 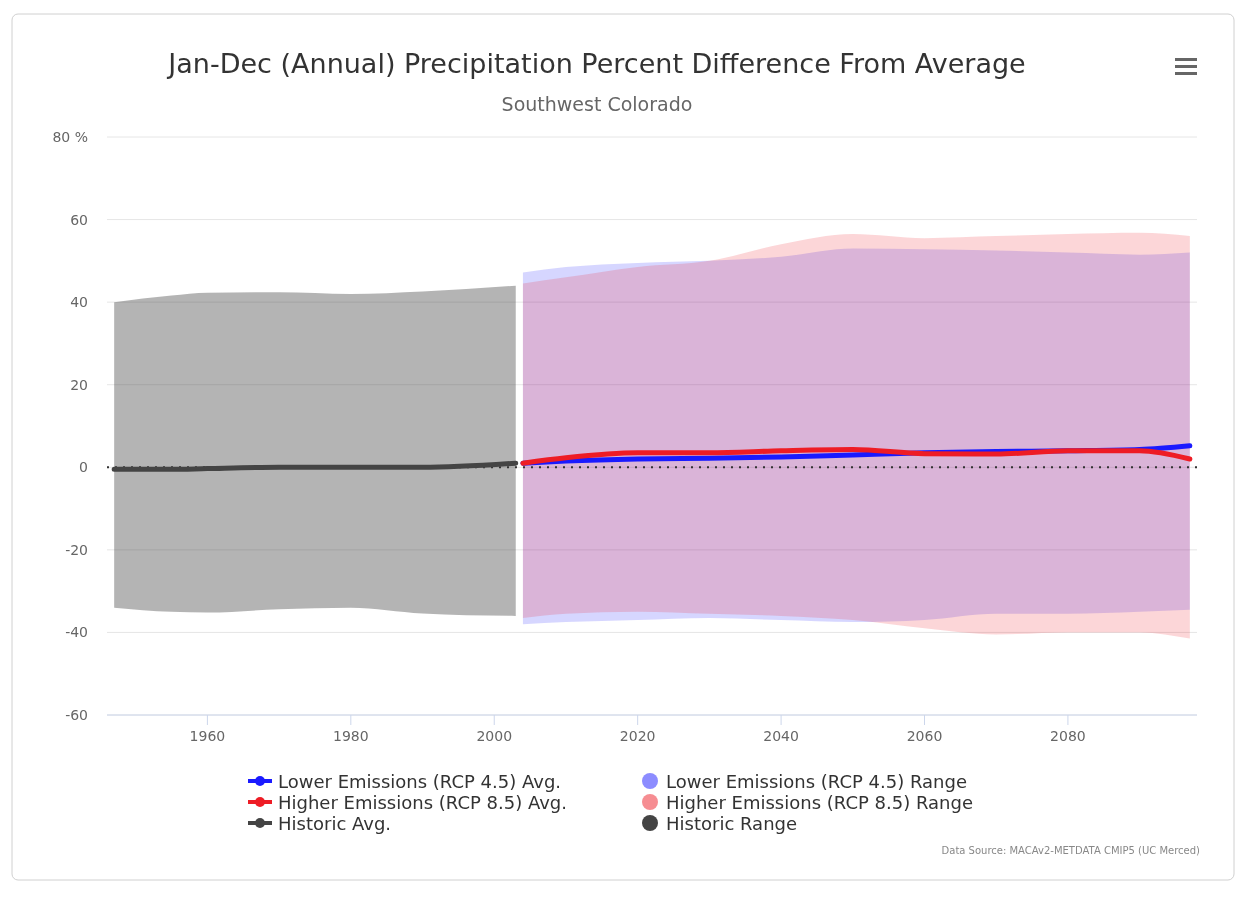 What do you see at coordinates (1068, 736) in the screenshot?
I see `x-tick-label: 2080` at bounding box center [1068, 736].